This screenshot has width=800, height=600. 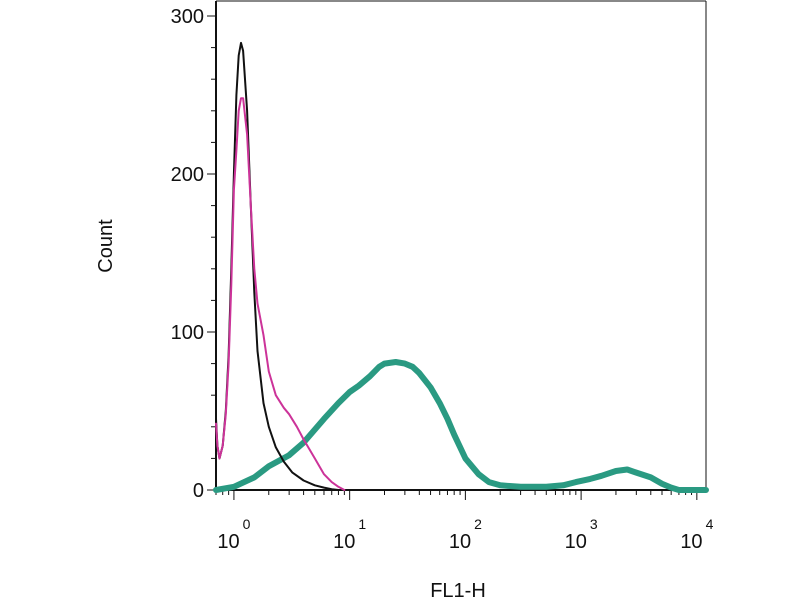 I want to click on y-tick-label: 200, so click(x=187, y=175).